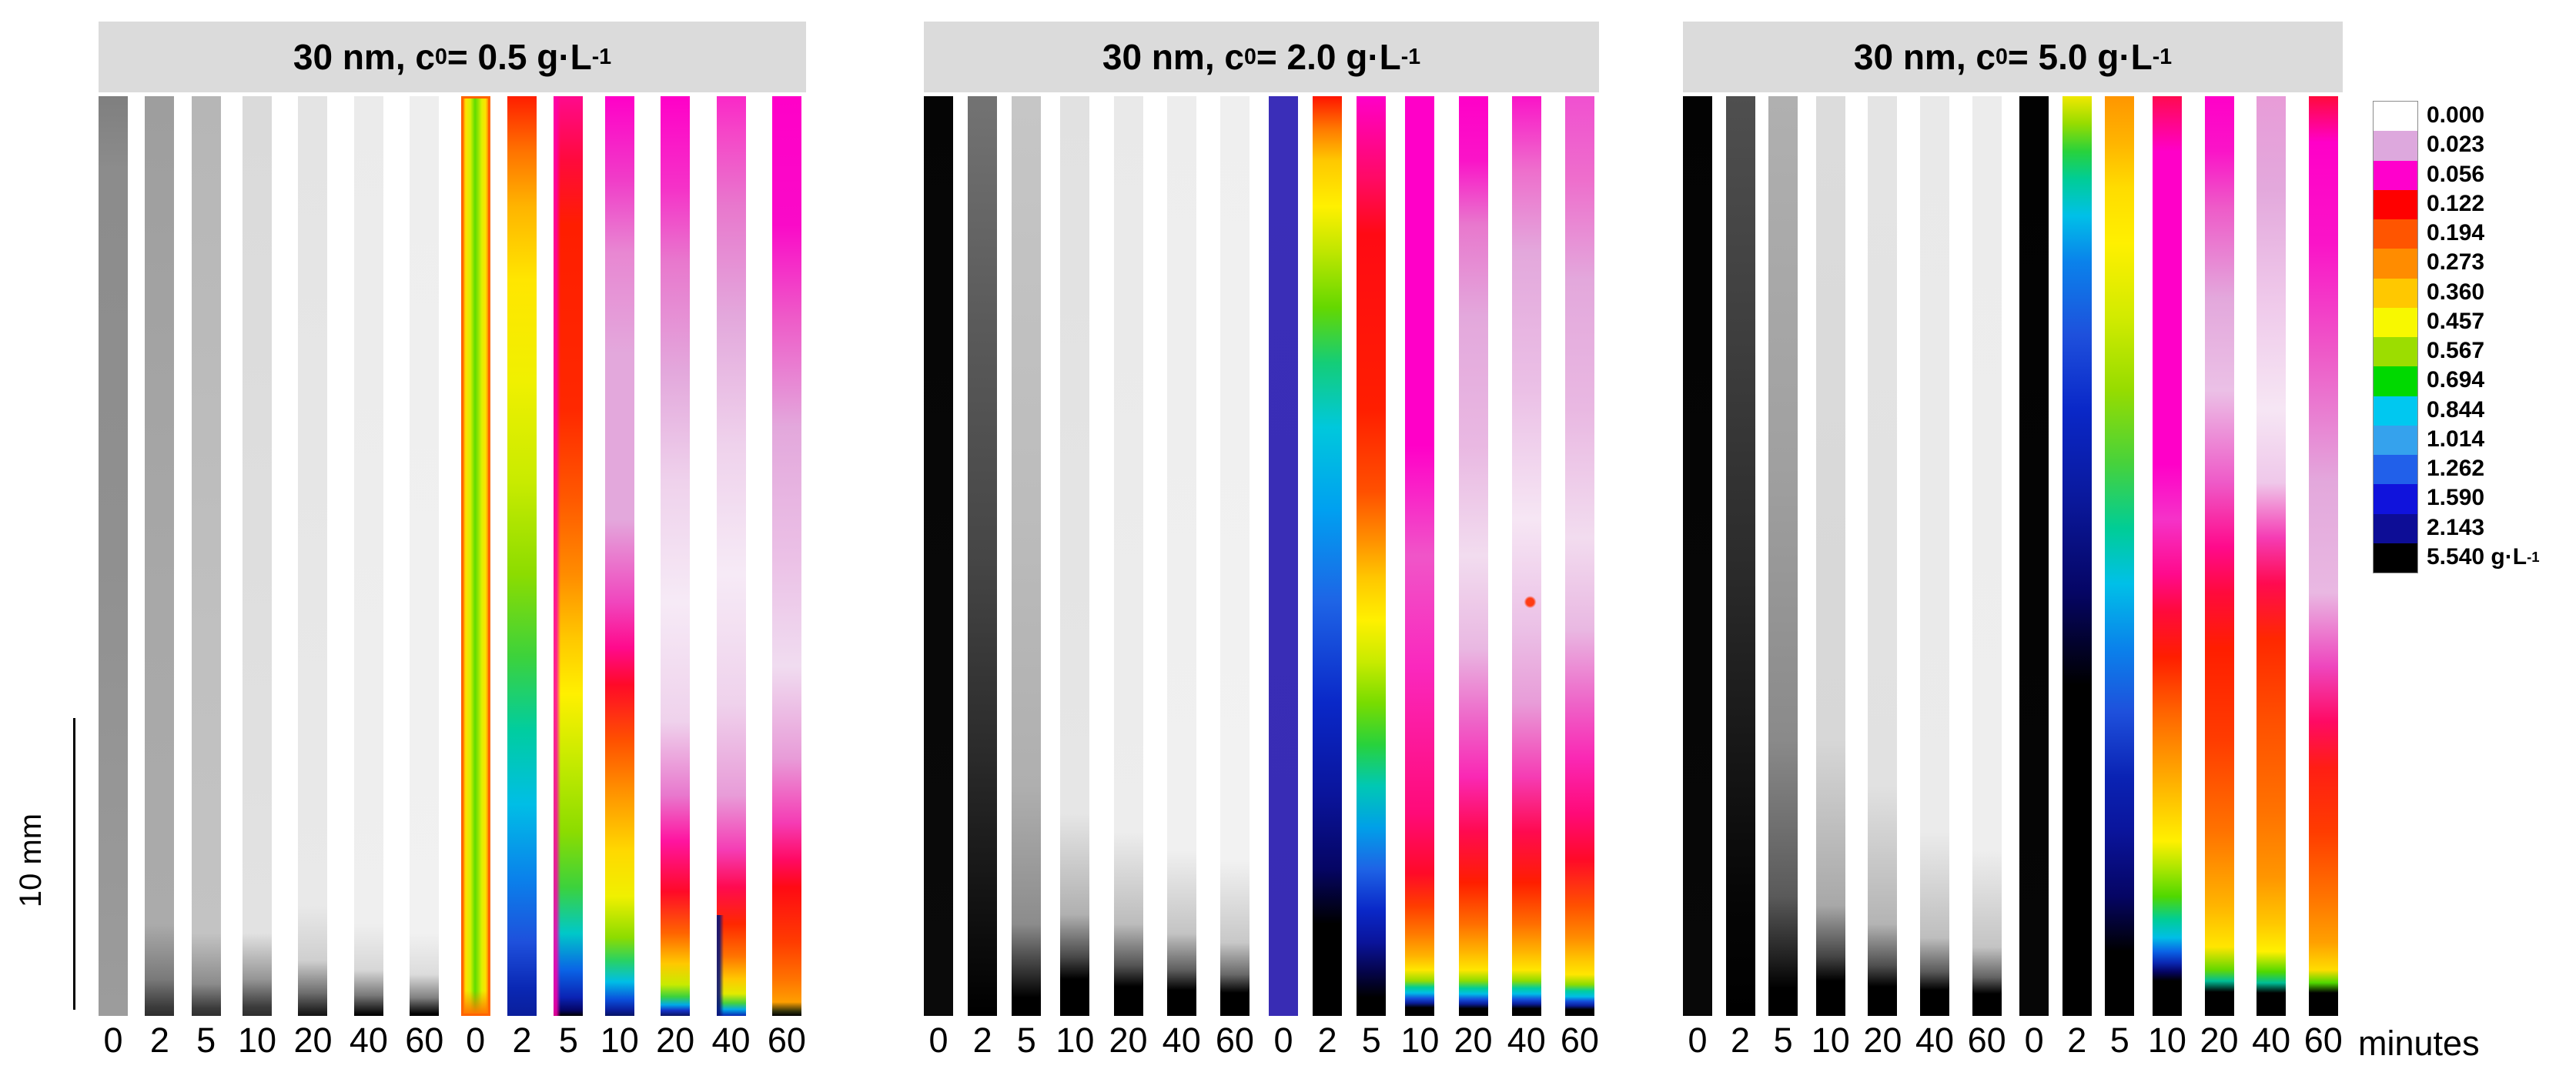  I want to click on concentration-map-strip-t20, so click(1473, 556).